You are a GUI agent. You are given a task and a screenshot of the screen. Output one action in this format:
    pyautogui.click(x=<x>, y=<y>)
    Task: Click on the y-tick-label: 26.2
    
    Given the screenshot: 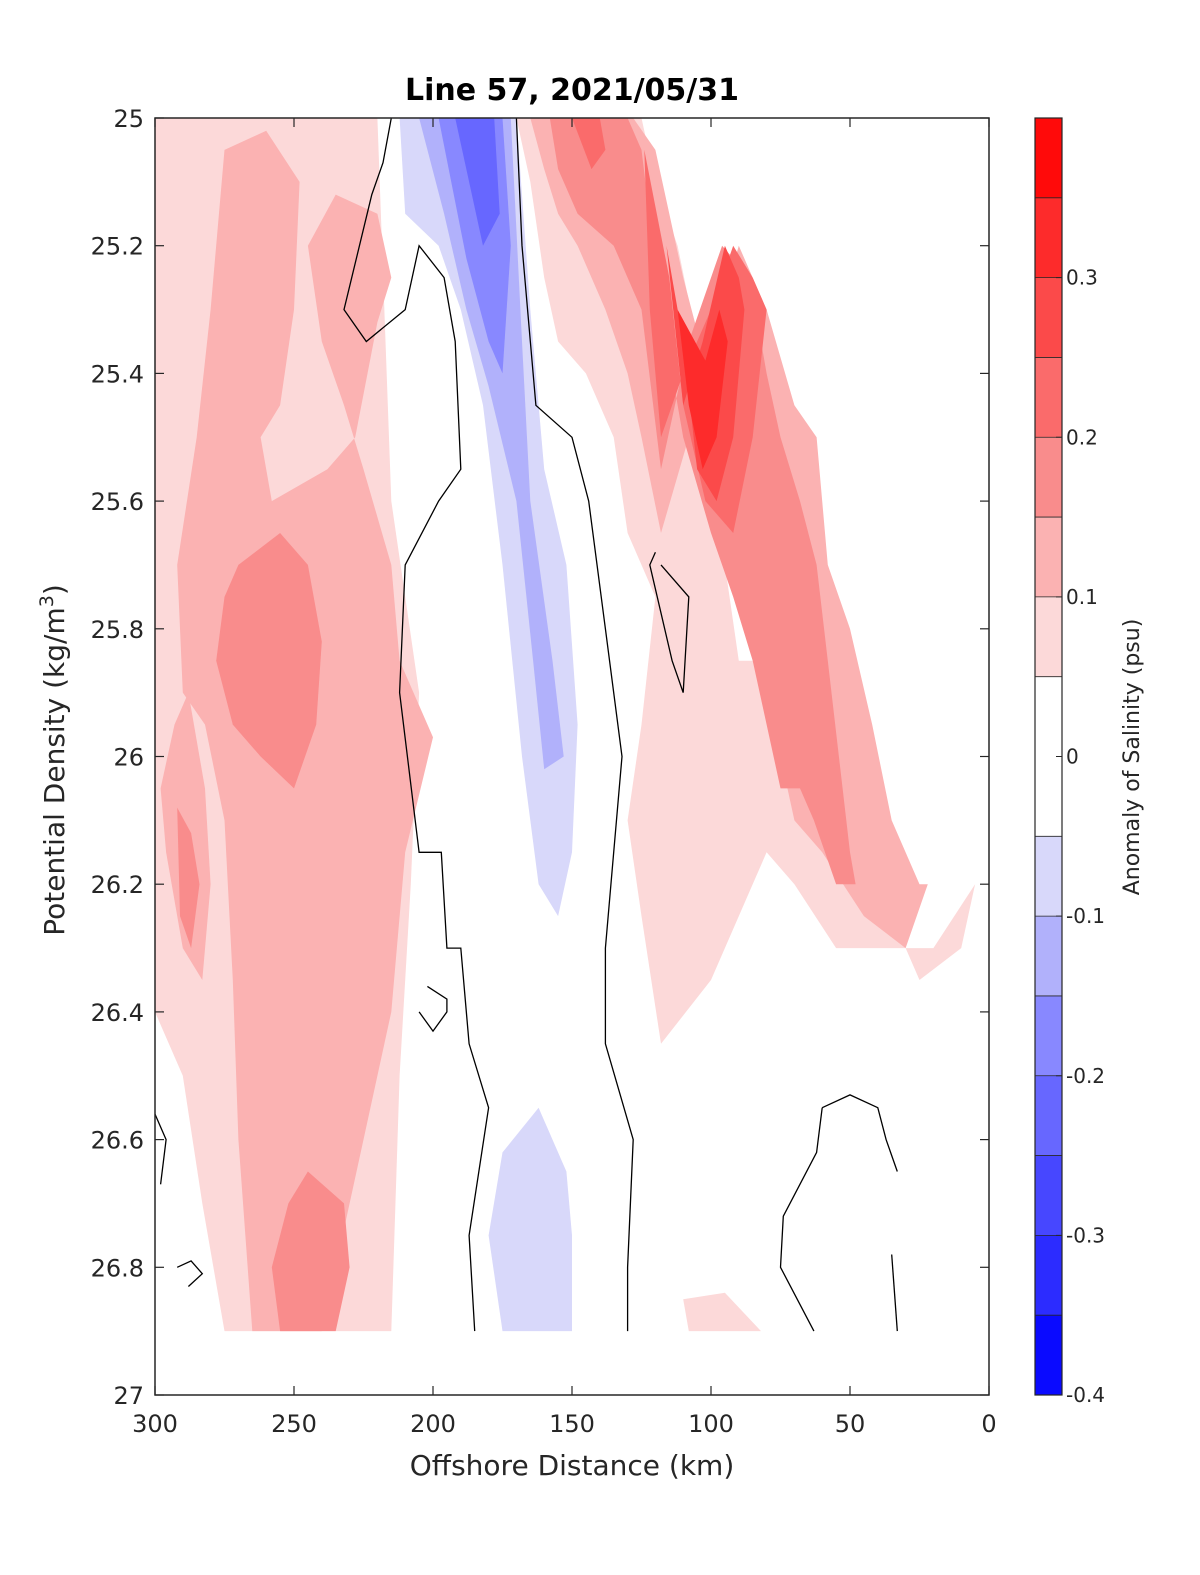 What is the action you would take?
    pyautogui.click(x=117, y=885)
    